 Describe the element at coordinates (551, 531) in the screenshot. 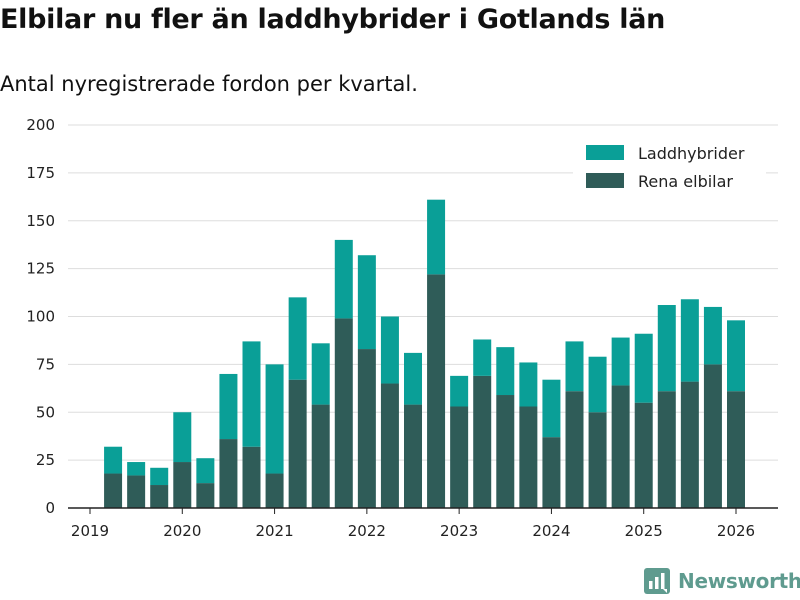

I see `x-tick-label: 2024` at that location.